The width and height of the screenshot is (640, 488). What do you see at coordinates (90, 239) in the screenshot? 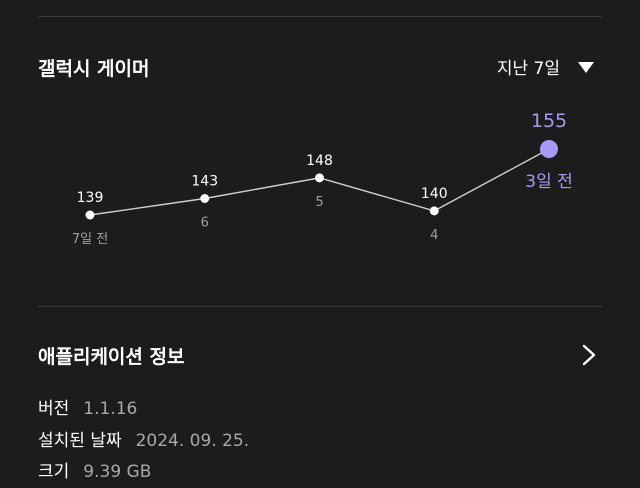
I see `category-label: 7일 전` at bounding box center [90, 239].